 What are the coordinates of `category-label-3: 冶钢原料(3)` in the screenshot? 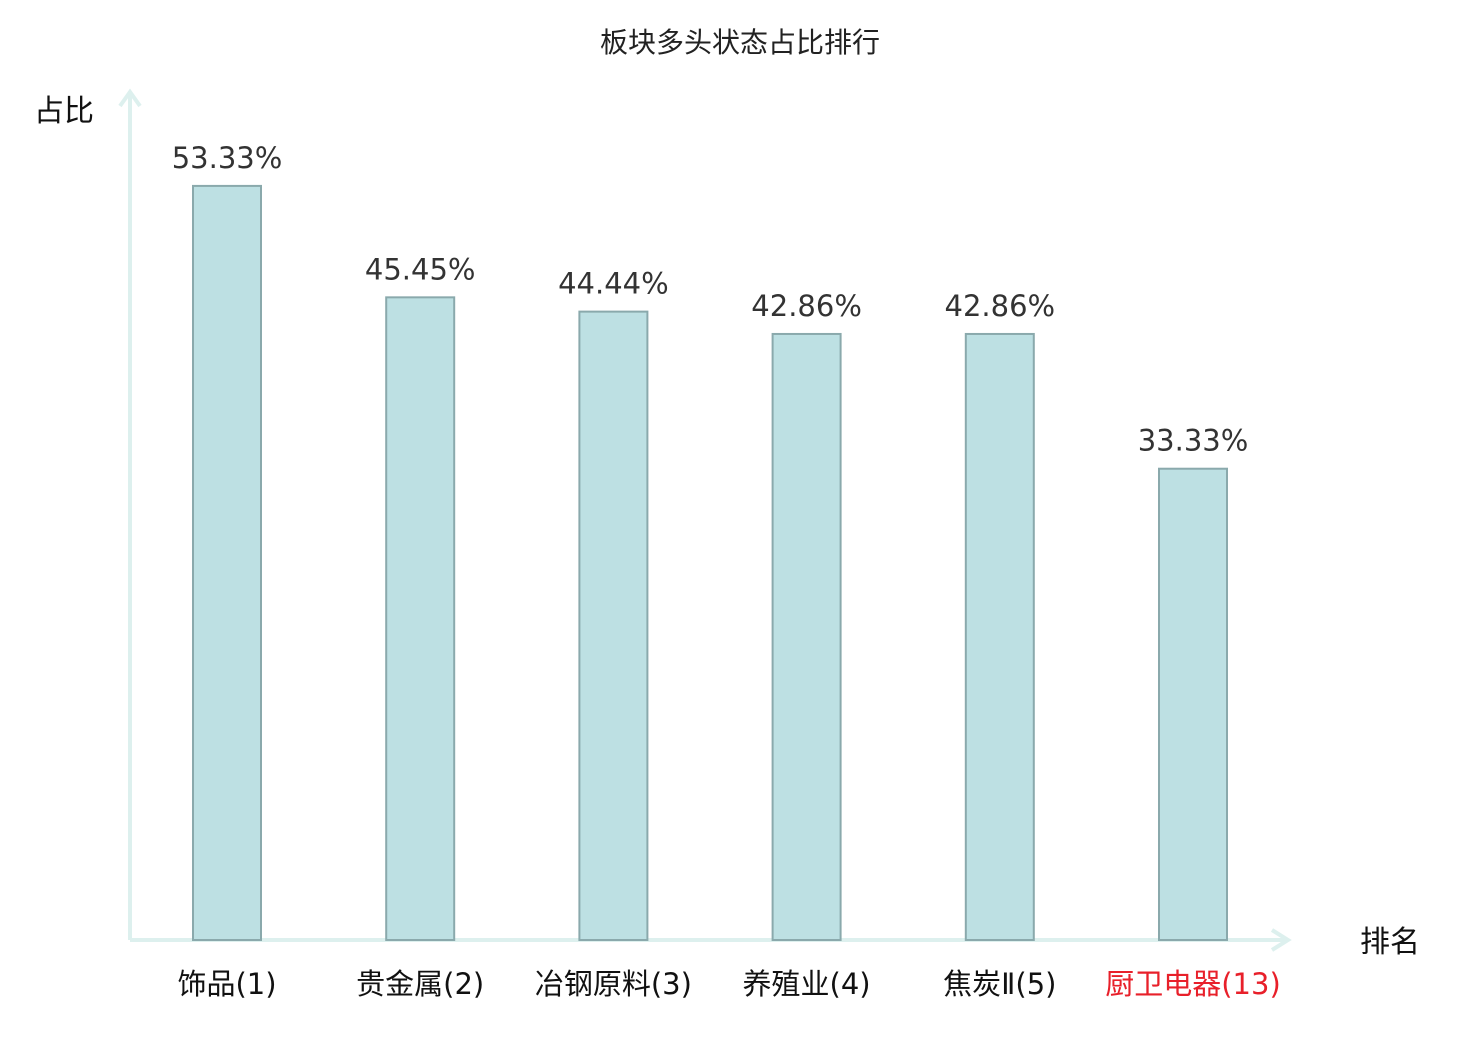 It's located at (613, 984).